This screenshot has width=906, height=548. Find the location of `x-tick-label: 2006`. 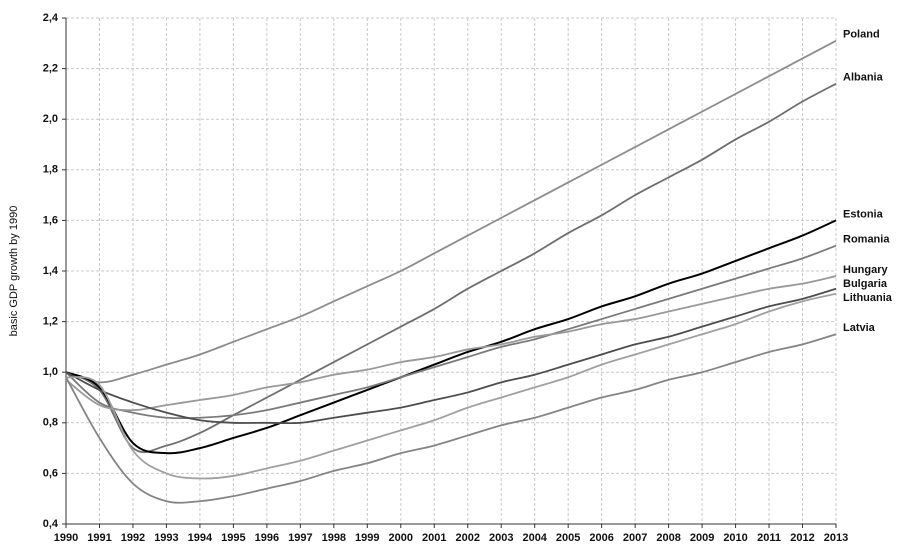

x-tick-label: 2006 is located at coordinates (601, 538).